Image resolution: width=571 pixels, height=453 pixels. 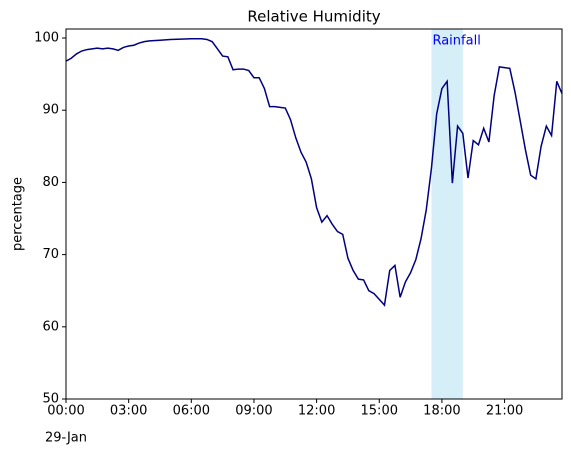 What do you see at coordinates (50, 110) in the screenshot?
I see `y-tick-label: 90` at bounding box center [50, 110].